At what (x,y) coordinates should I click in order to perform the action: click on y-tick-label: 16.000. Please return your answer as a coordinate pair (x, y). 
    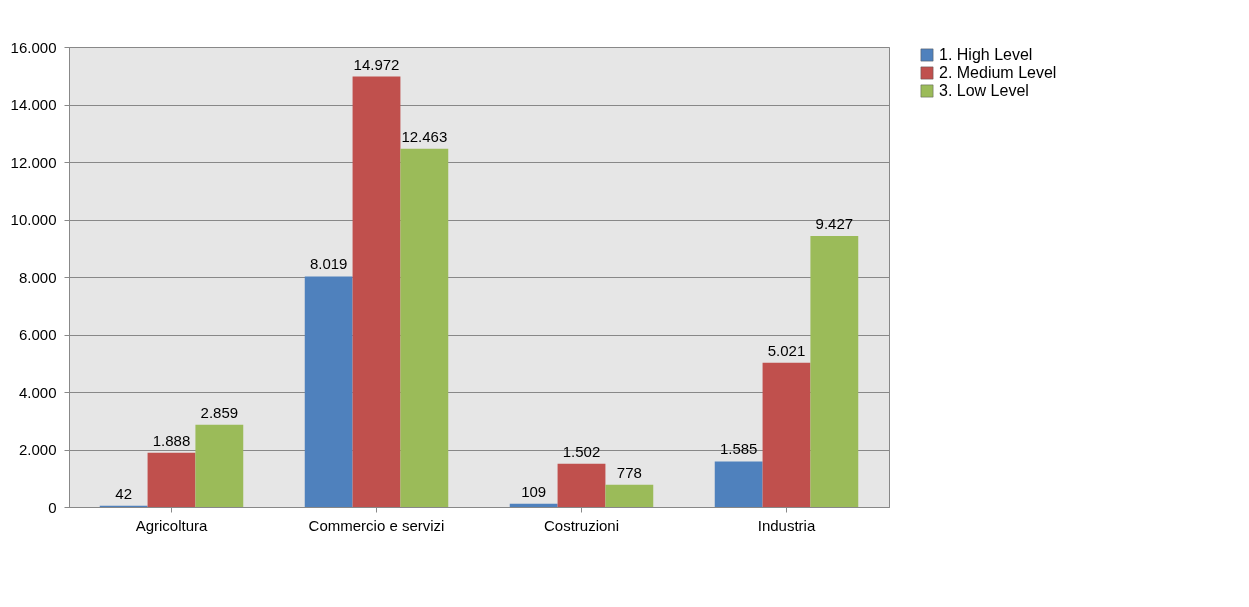
    Looking at the image, I should click on (33, 47).